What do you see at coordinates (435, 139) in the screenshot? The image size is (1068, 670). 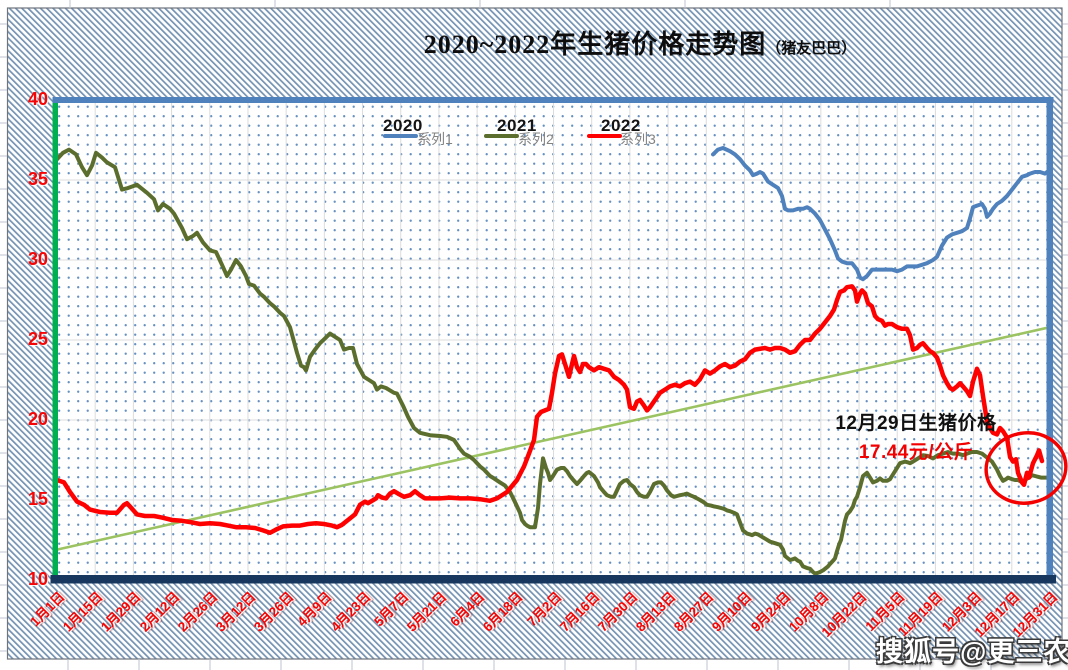 I see `legend-series-name-1: 系列1` at bounding box center [435, 139].